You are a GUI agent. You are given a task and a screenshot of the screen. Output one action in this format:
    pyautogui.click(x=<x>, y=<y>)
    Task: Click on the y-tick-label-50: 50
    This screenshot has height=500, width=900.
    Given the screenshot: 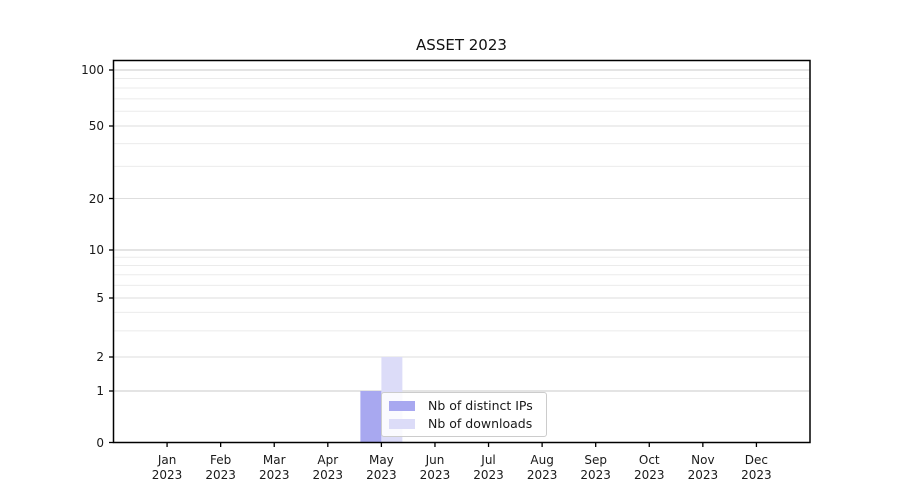 What is the action you would take?
    pyautogui.click(x=96, y=126)
    